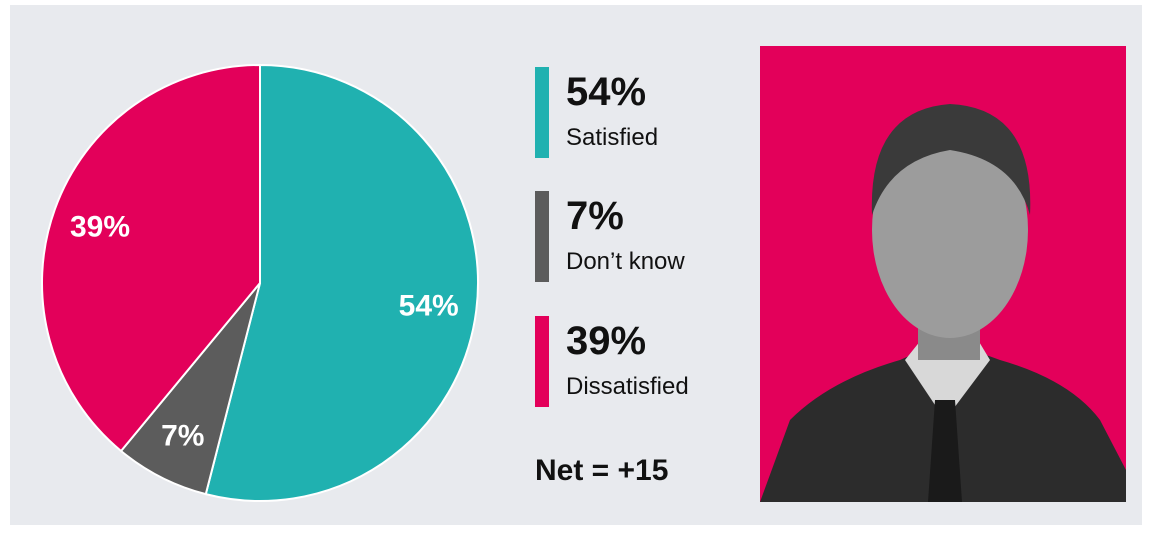  I want to click on data-label: 39%, so click(100, 226).